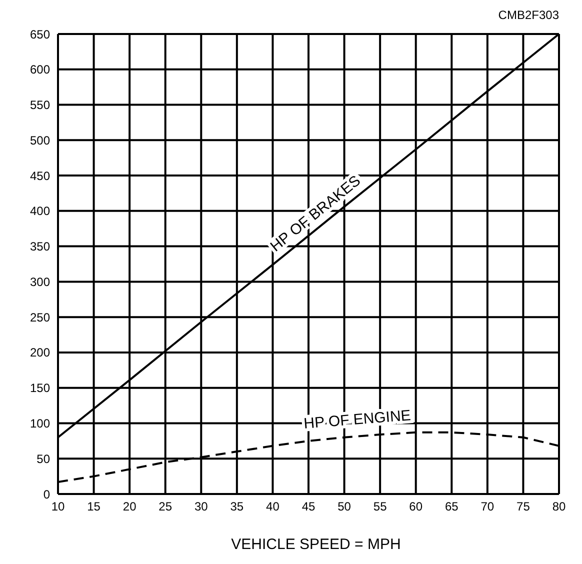  Describe the element at coordinates (237, 507) in the screenshot. I see `x-tick-label: 35` at that location.